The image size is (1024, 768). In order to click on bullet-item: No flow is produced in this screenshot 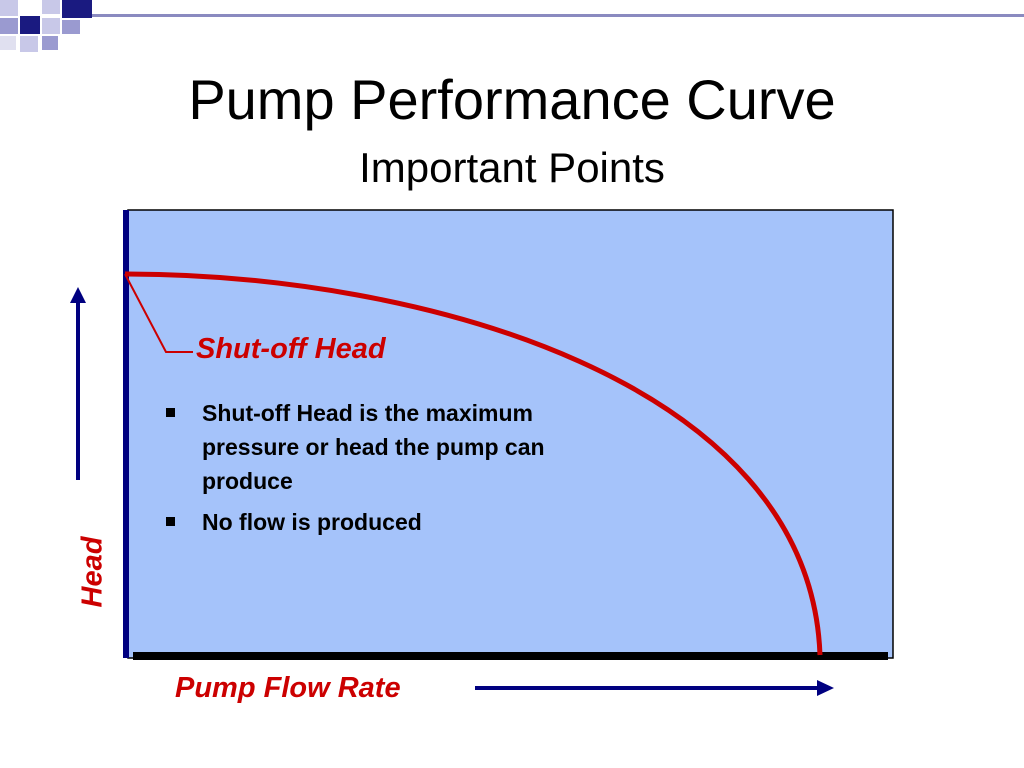, I will do `click(397, 522)`.